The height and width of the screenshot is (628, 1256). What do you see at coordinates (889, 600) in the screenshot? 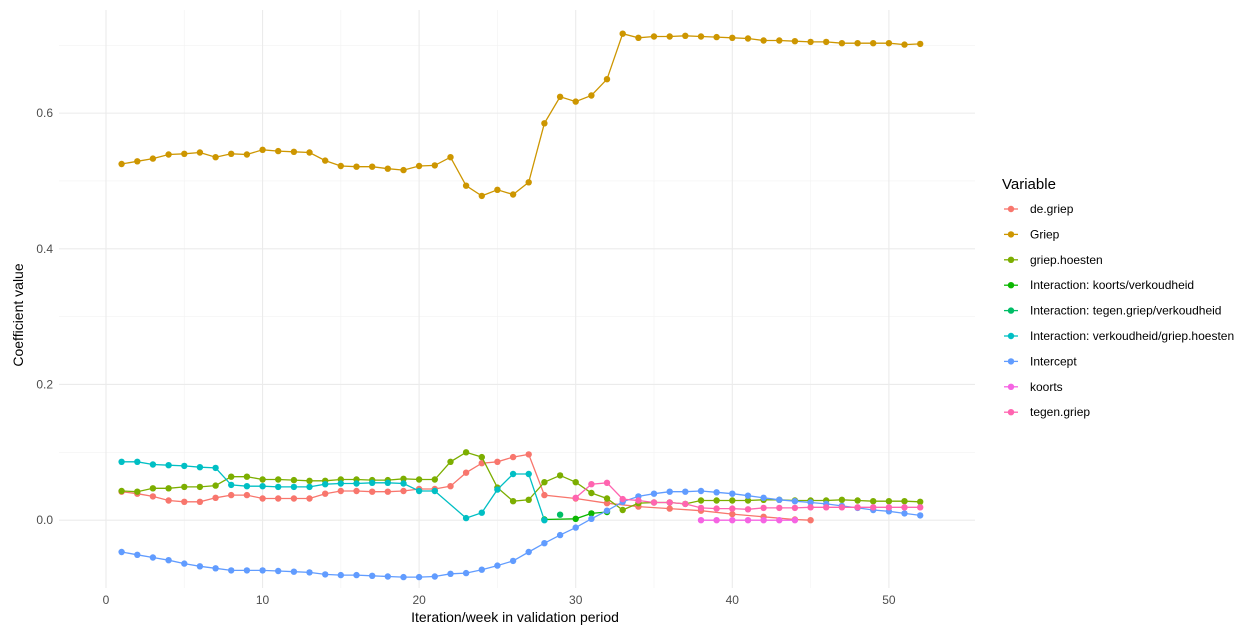
I see `x-tick-label: 50` at bounding box center [889, 600].